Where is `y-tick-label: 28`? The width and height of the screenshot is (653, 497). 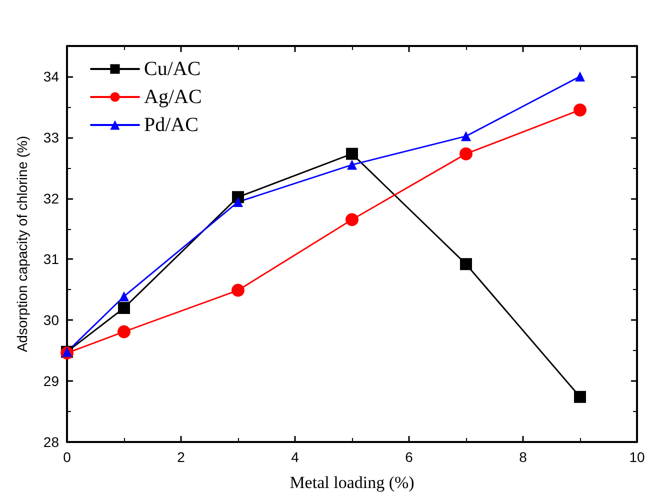
y-tick-label: 28 is located at coordinates (51, 442).